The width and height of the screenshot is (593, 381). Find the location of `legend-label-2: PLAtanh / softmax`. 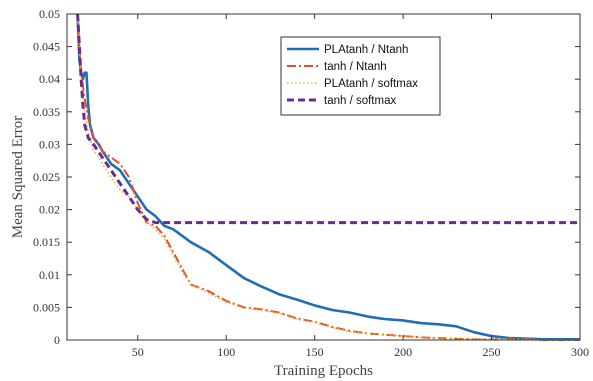

legend-label-2: PLAtanh / softmax is located at coordinates (371, 84).